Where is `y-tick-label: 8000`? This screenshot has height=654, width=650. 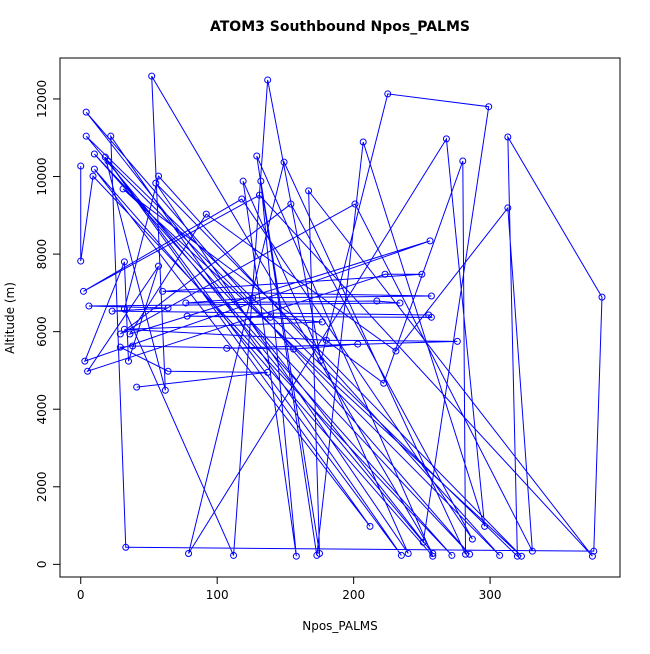 y-tick-label: 8000 is located at coordinates (42, 254).